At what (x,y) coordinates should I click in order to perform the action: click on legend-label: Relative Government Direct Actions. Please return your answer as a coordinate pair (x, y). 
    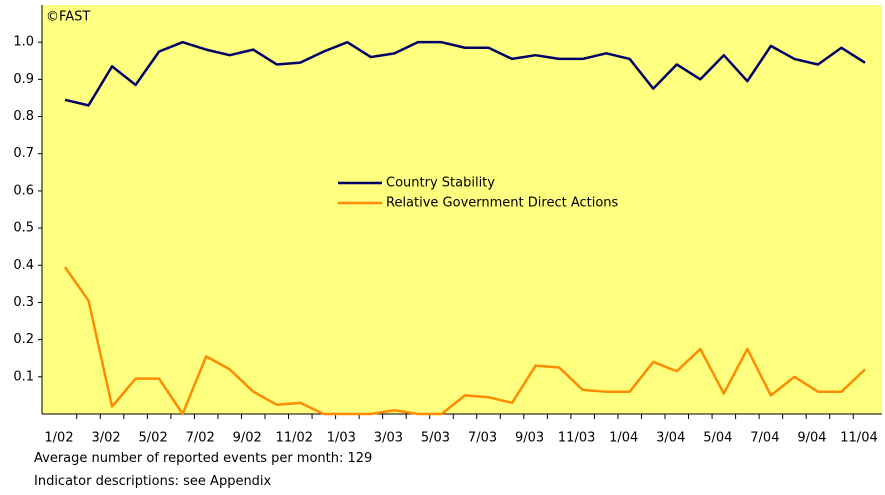
    Looking at the image, I should click on (502, 203).